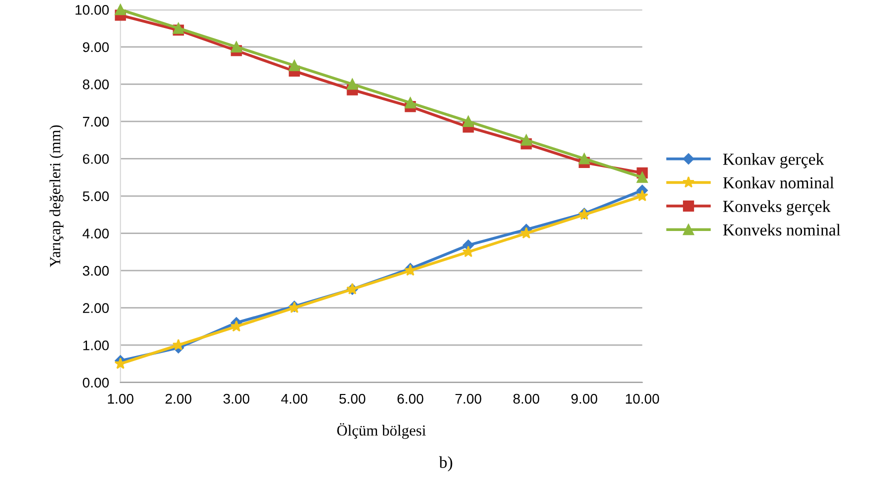 The width and height of the screenshot is (892, 481). What do you see at coordinates (778, 182) in the screenshot?
I see `legend-label: Konkav nominal` at bounding box center [778, 182].